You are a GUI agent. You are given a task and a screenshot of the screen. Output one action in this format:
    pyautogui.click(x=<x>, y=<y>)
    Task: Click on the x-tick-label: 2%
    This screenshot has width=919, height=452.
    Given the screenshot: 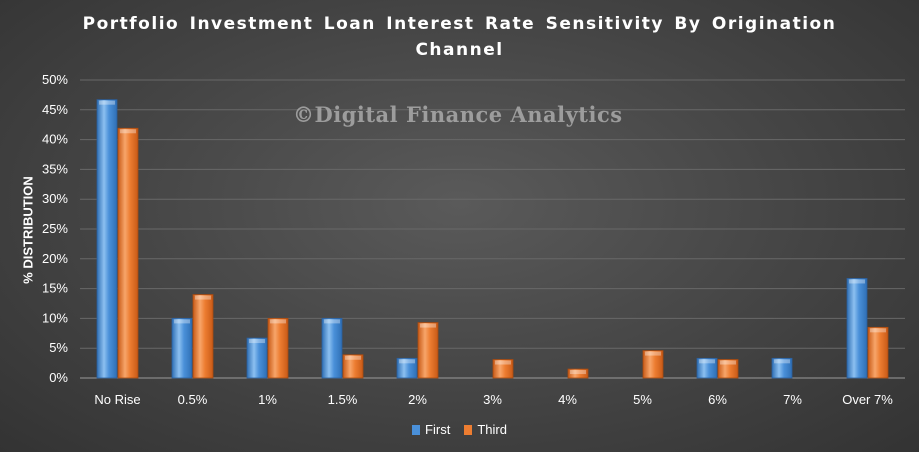 What is the action you would take?
    pyautogui.click(x=417, y=399)
    